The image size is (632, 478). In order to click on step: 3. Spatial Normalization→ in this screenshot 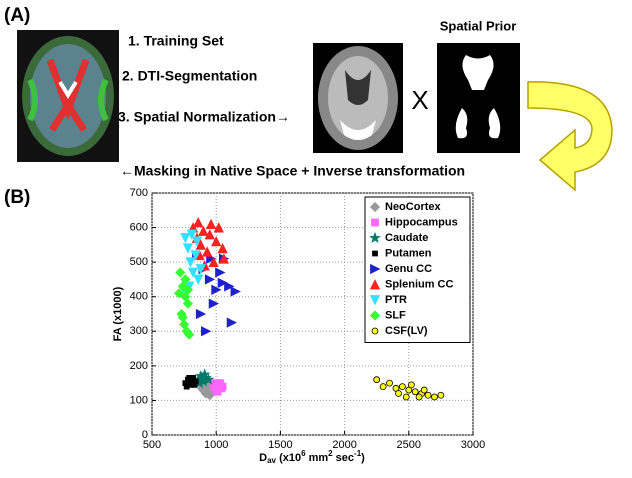, I will do `click(204, 117)`.